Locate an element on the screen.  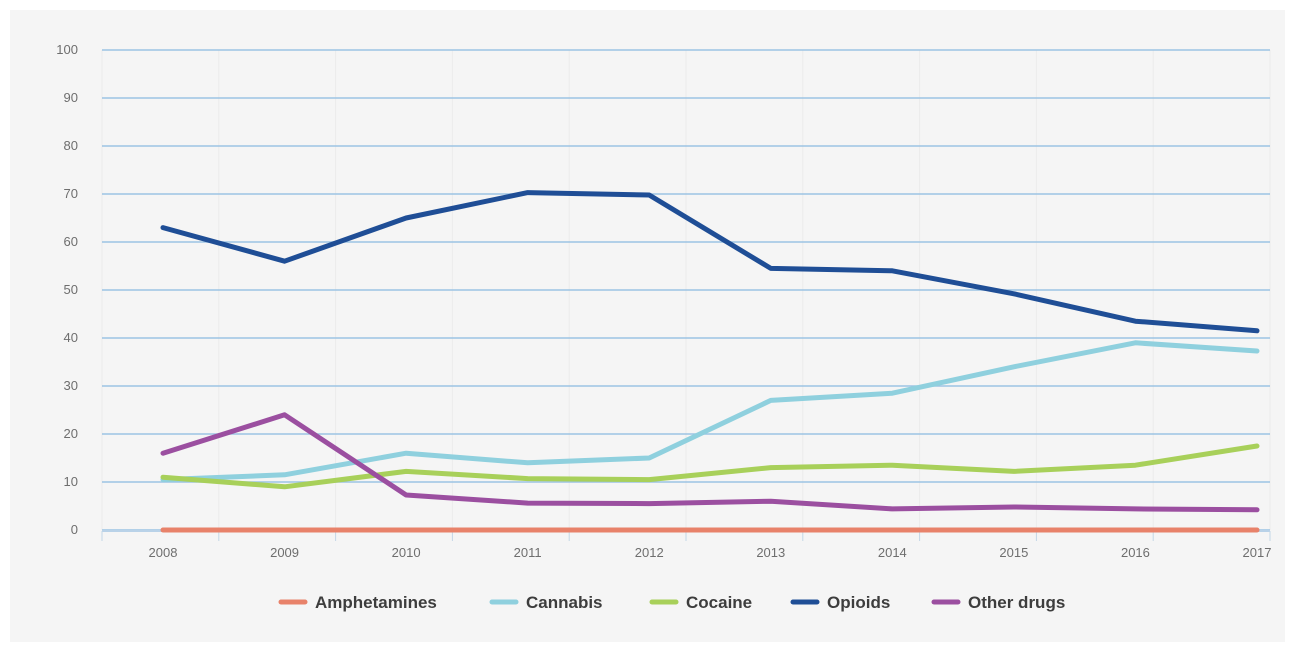
y-tick-label: 70 is located at coordinates (71, 193).